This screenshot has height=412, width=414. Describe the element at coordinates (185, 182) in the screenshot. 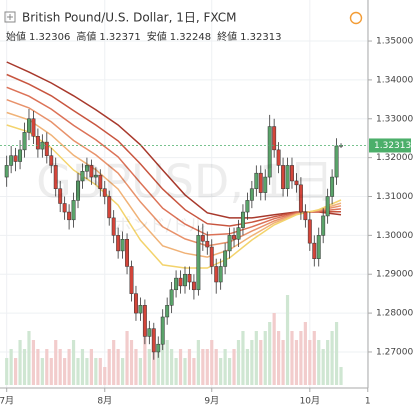

I see `watermark: GBPUSD, 1日` at that location.